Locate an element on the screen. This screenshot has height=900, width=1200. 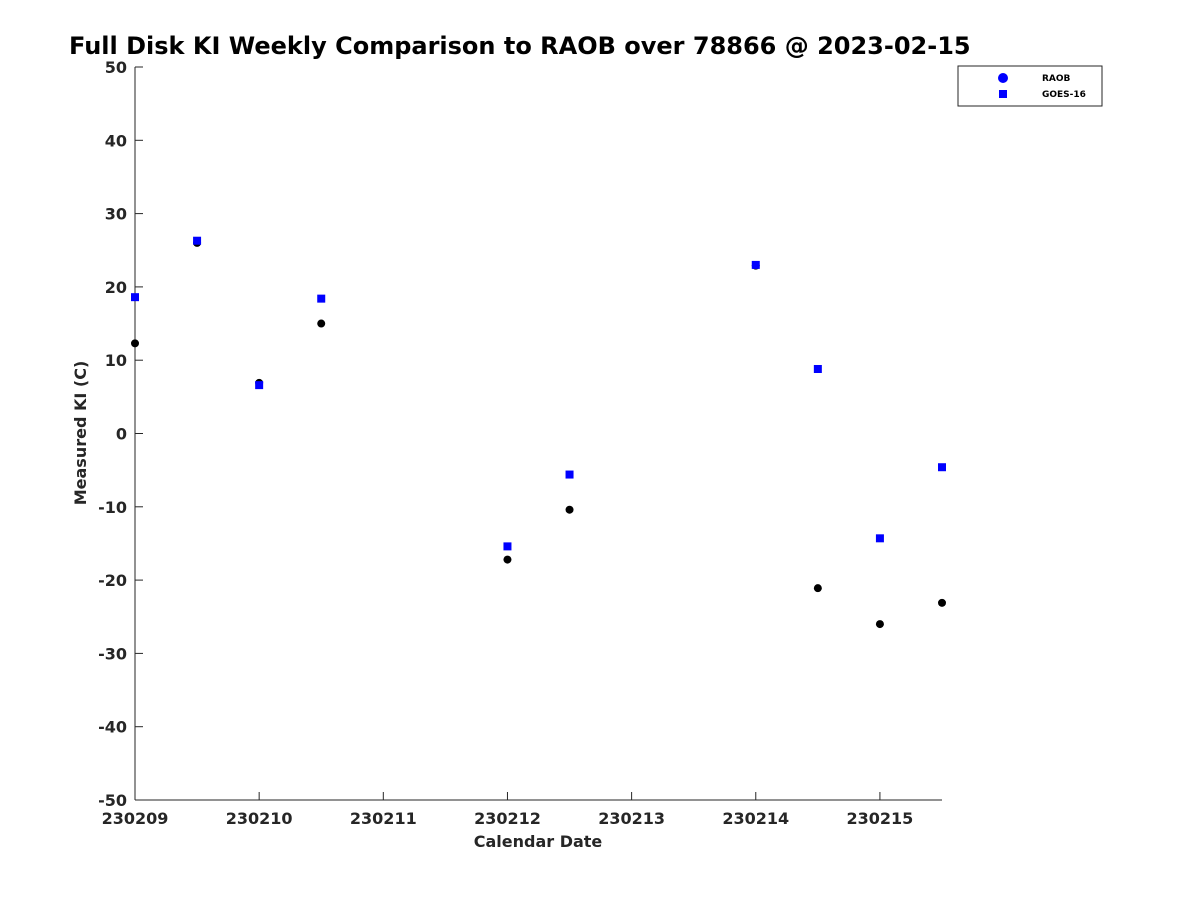
x-tick-label: 230209 is located at coordinates (135, 818).